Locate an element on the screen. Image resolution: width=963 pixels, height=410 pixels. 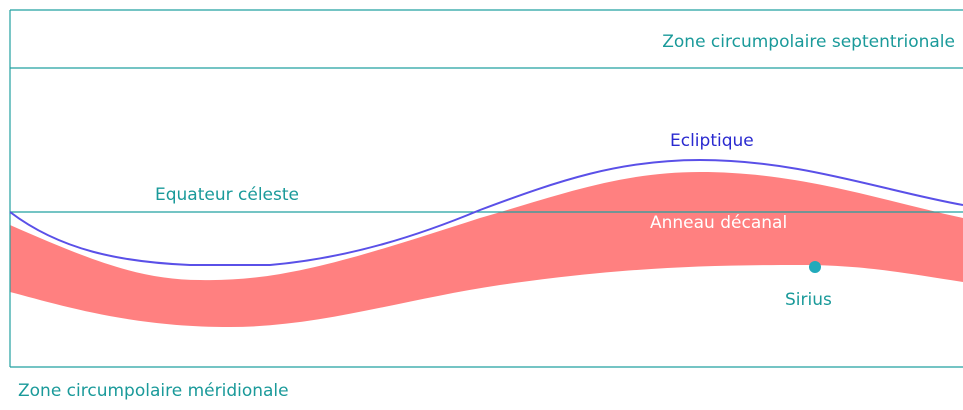
ring-label: Anneau décanal is located at coordinates (718, 223).